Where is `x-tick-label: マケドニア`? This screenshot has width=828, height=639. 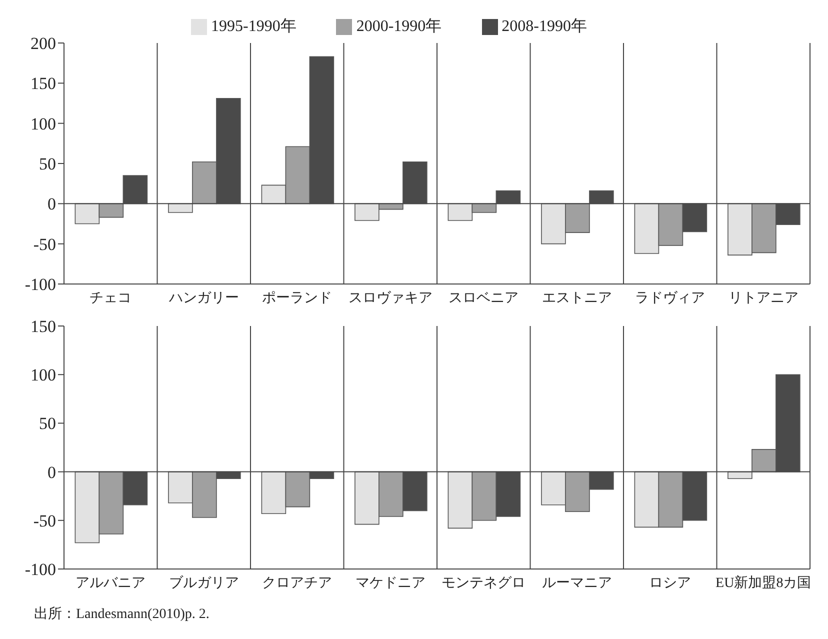 x-tick-label: マケドニア is located at coordinates (390, 583).